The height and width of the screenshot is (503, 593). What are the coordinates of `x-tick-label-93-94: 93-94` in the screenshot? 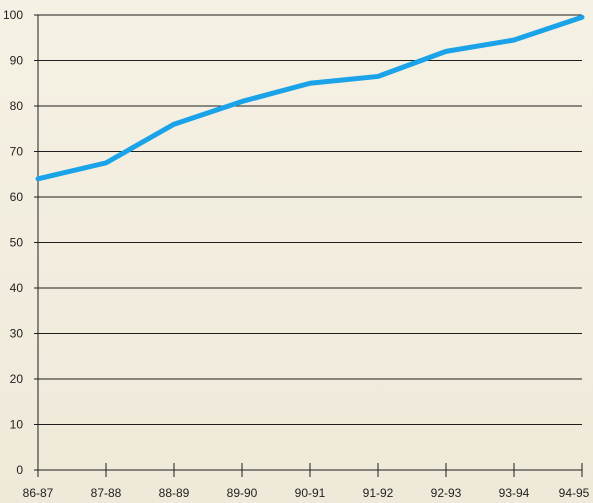 It's located at (514, 493).